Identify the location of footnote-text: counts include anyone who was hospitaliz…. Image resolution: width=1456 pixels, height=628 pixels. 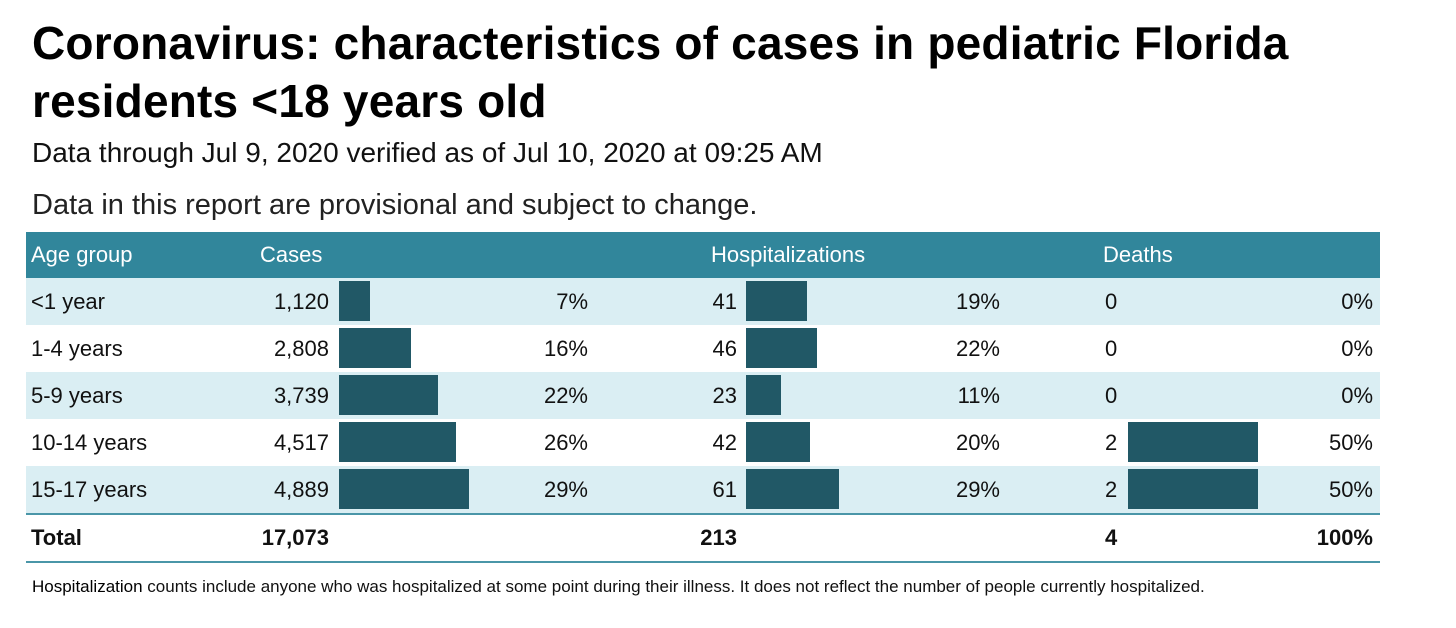
(673, 586).